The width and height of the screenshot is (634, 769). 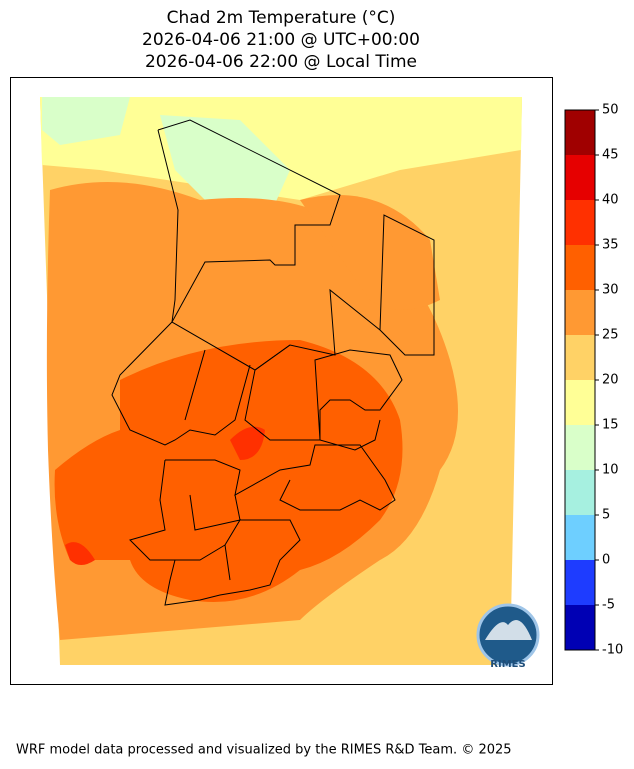 I want to click on colorbar-tick-label: -5, so click(x=608, y=605).